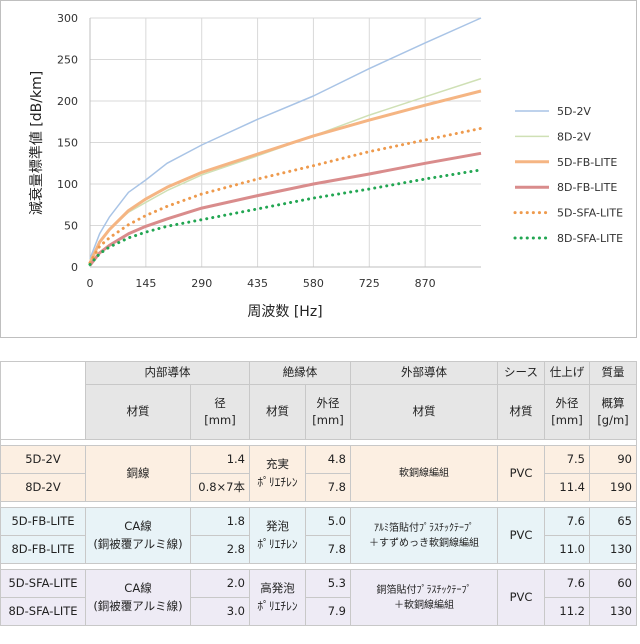  Describe the element at coordinates (71, 226) in the screenshot. I see `y-tick-label: 50` at that location.